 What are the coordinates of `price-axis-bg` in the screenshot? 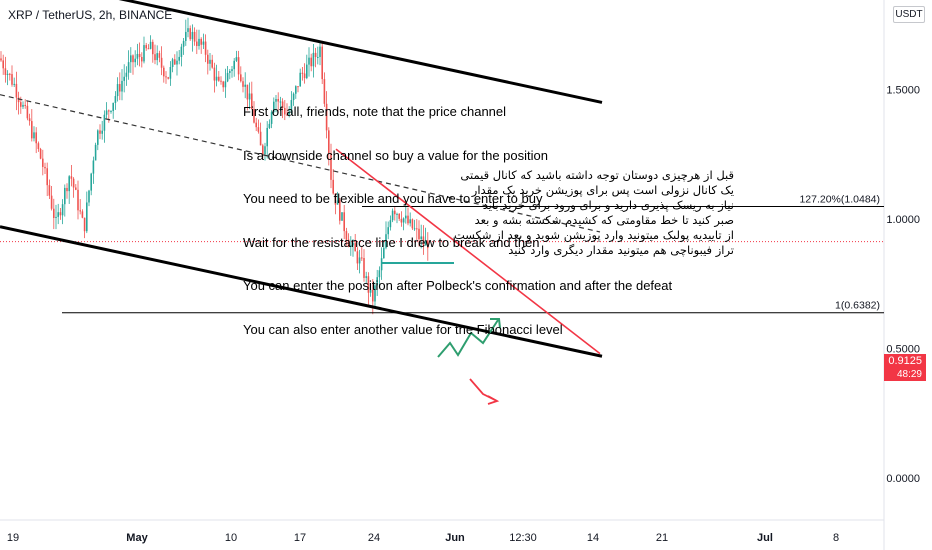 It's located at (908, 260).